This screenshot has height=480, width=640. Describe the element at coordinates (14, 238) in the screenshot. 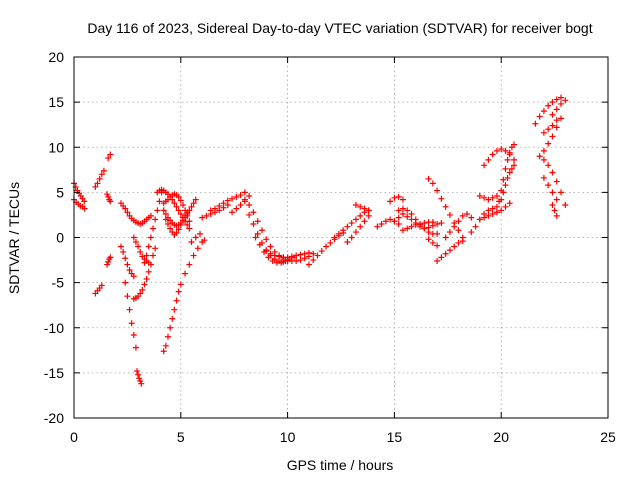

I see `y-axis-label: SDTVAR / TECUs` at that location.